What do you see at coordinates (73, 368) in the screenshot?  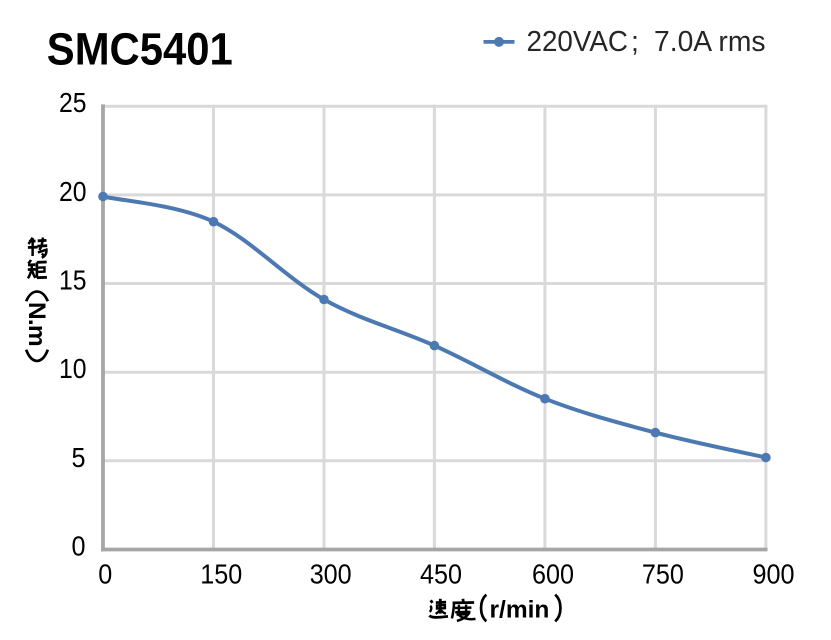 I see `svg-text: 10` at bounding box center [73, 368].